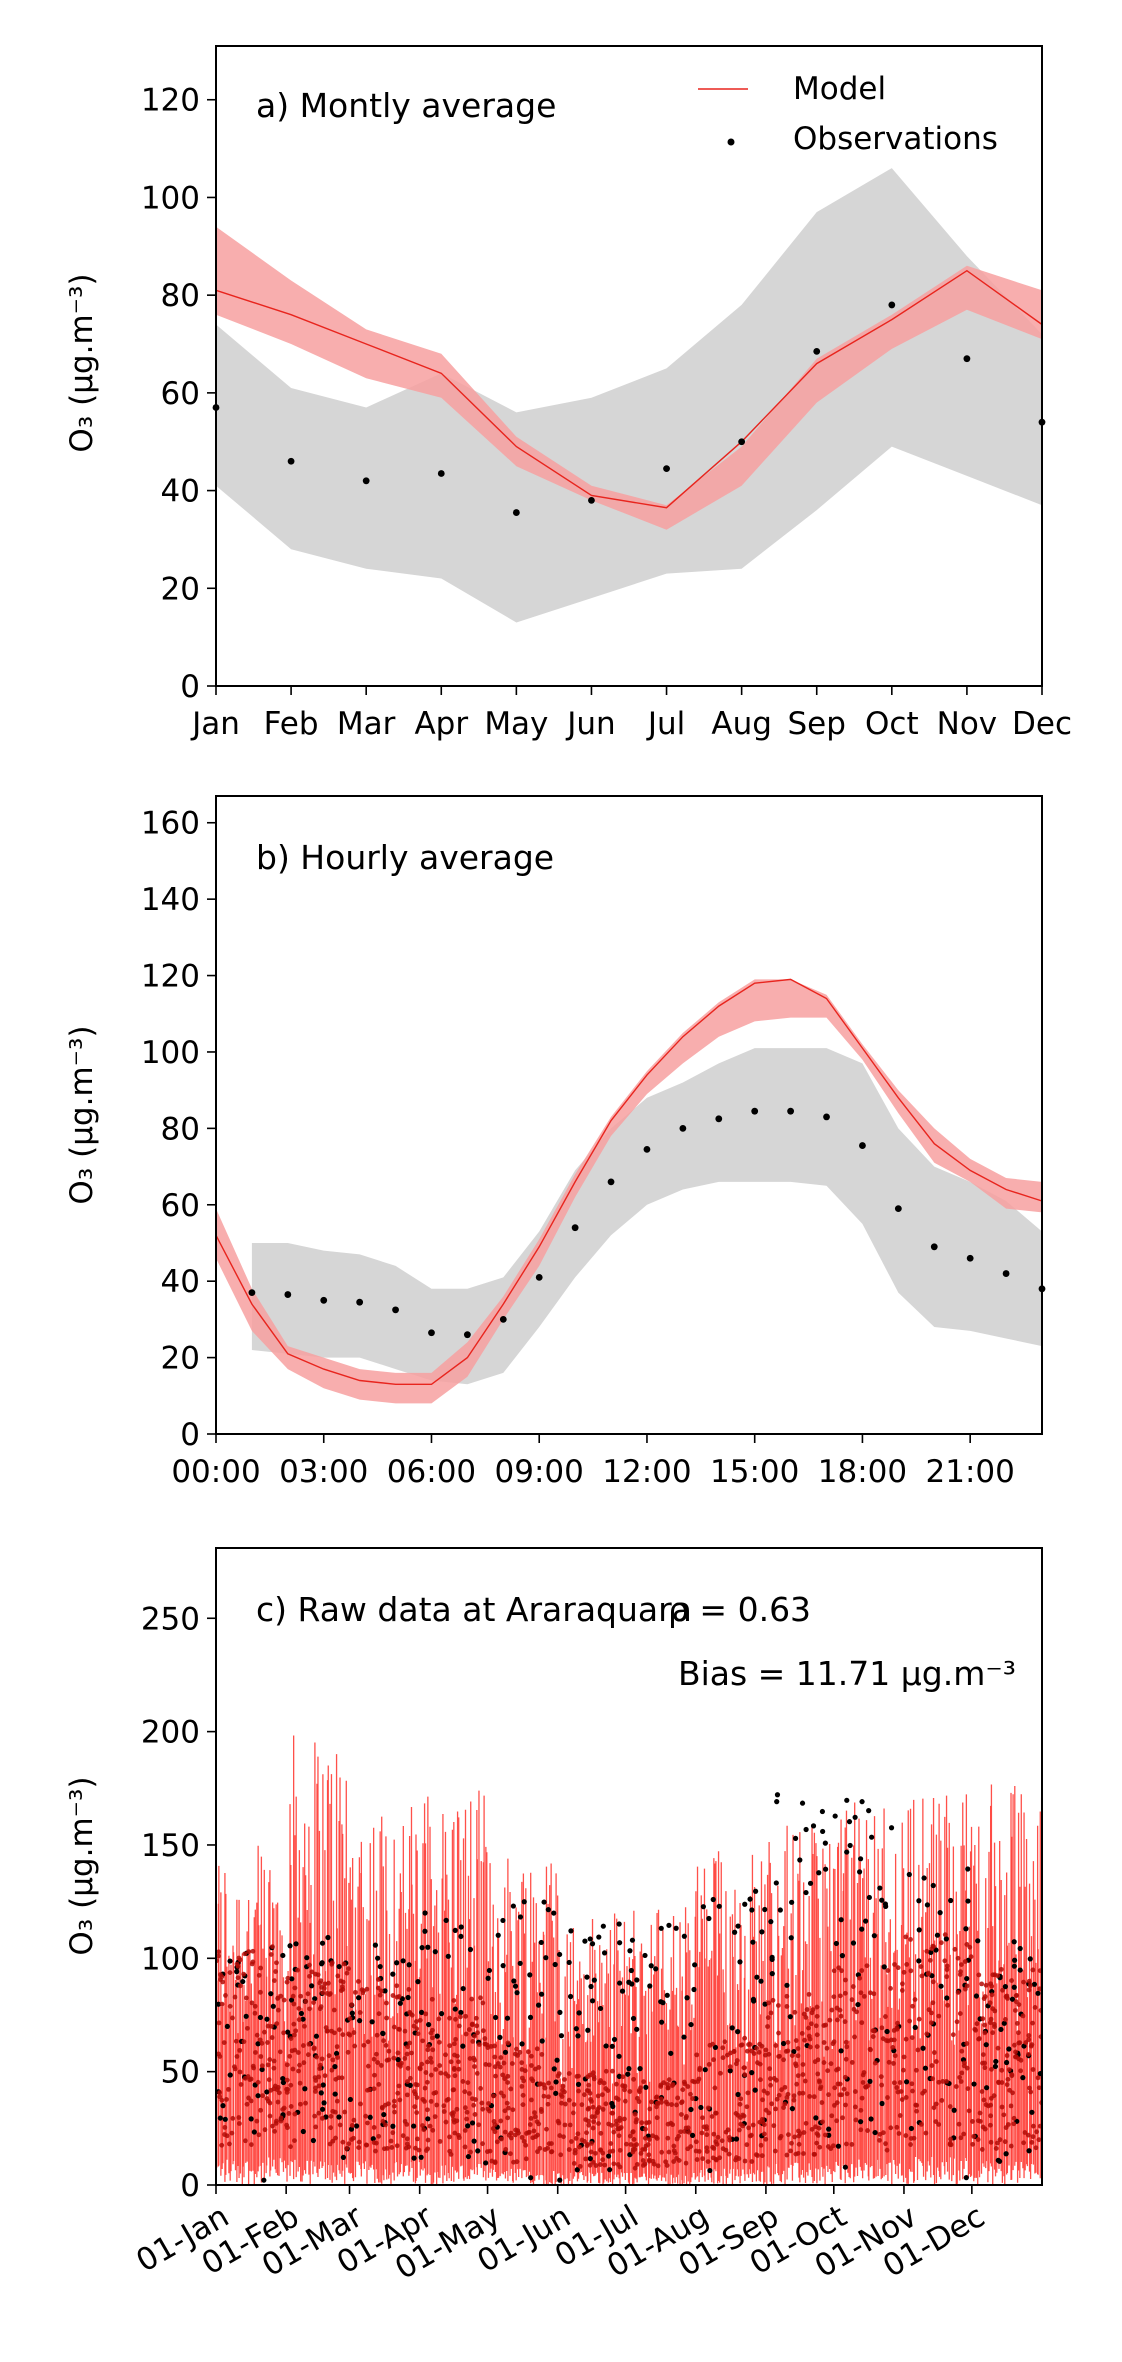 The height and width of the screenshot is (2362, 1122). I want to click on panel-c-label: c) Raw data at Araraquara, so click(474, 1609).